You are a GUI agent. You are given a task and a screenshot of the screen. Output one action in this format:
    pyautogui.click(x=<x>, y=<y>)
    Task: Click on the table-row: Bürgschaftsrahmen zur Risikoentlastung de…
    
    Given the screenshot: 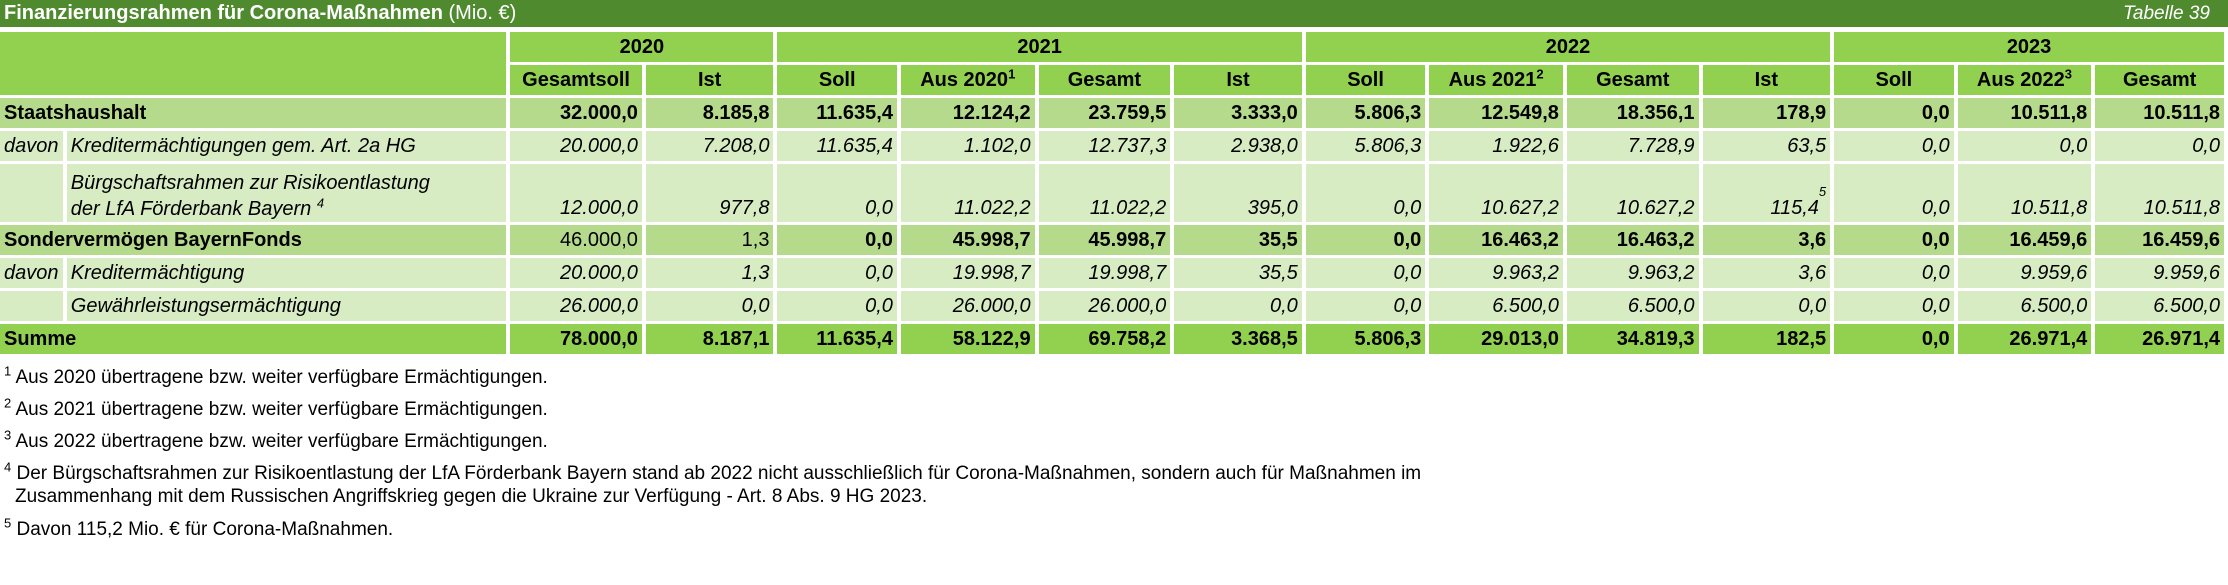 What is the action you would take?
    pyautogui.click(x=1112, y=193)
    